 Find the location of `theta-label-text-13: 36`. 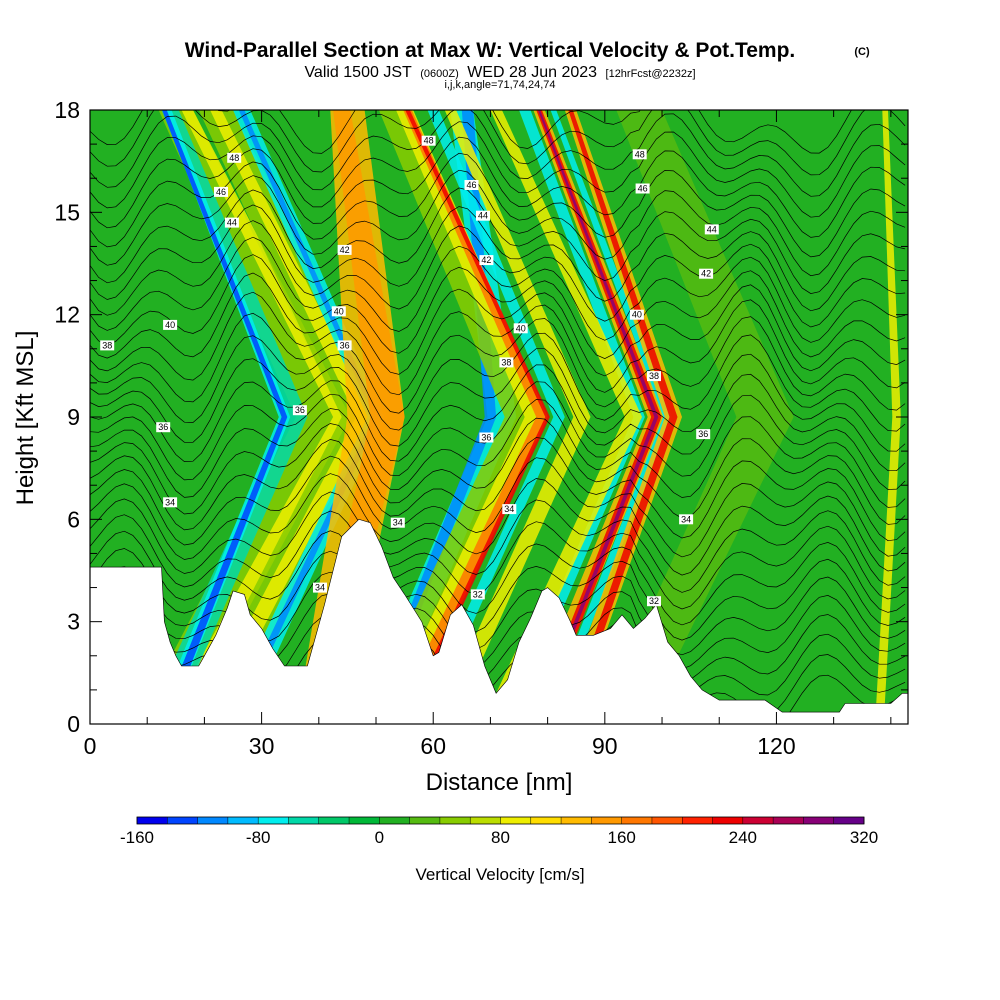

theta-label-text-13: 36 is located at coordinates (345, 345).